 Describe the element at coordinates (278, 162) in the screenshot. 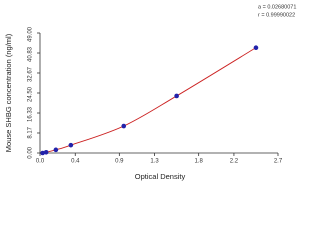

I see `x-tick-label: 2.7` at that location.